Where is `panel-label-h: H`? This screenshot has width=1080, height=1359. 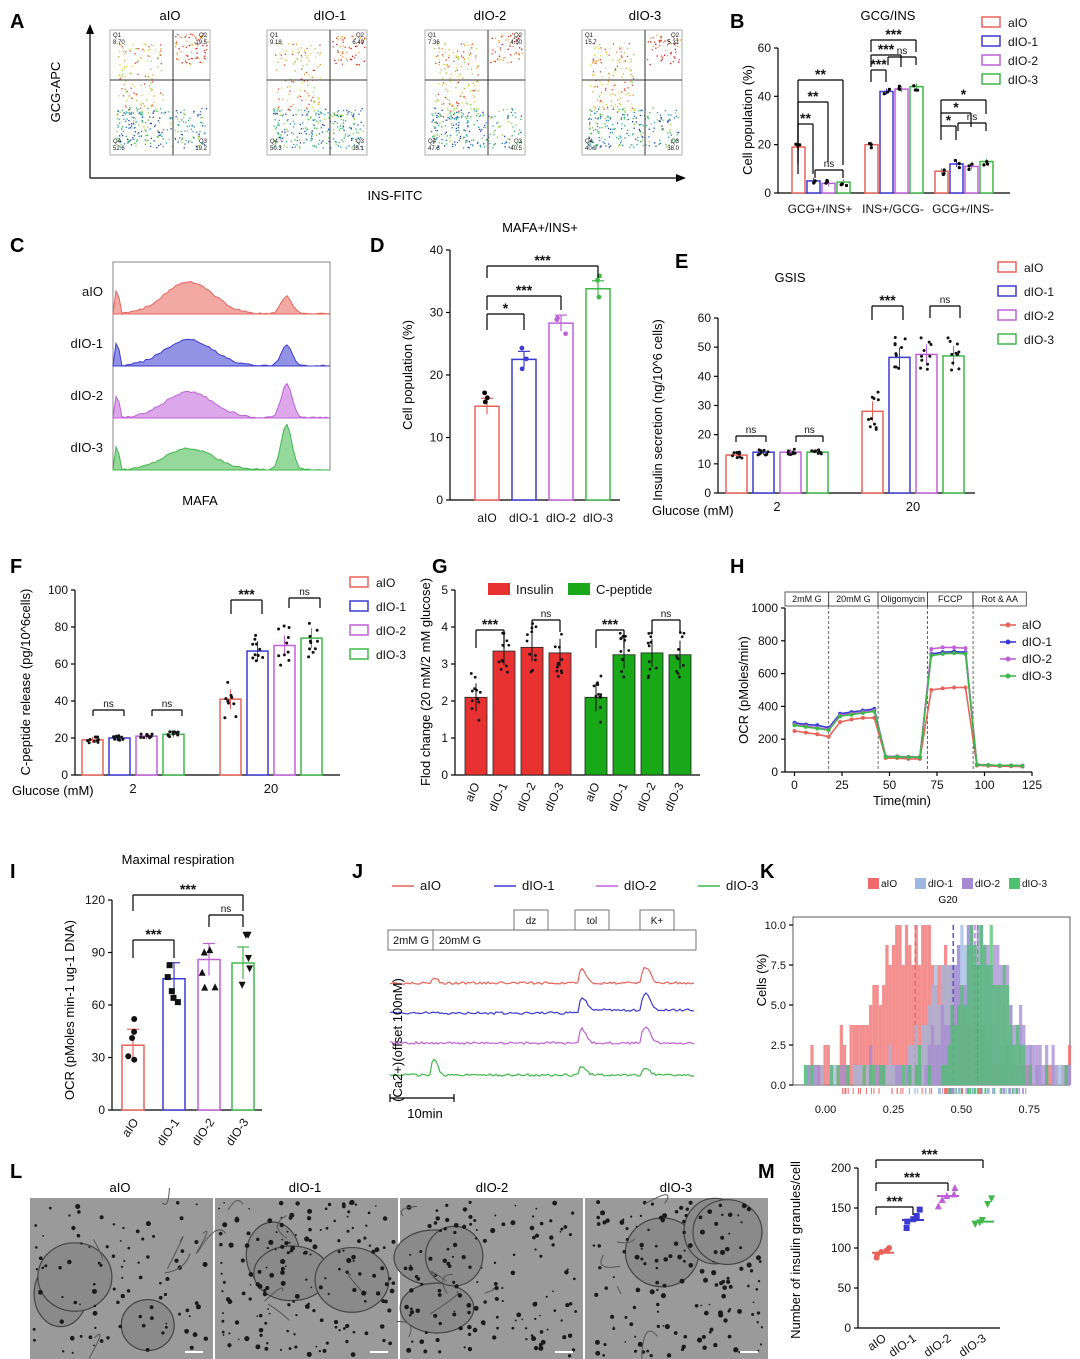 panel-label-h: H is located at coordinates (737, 567).